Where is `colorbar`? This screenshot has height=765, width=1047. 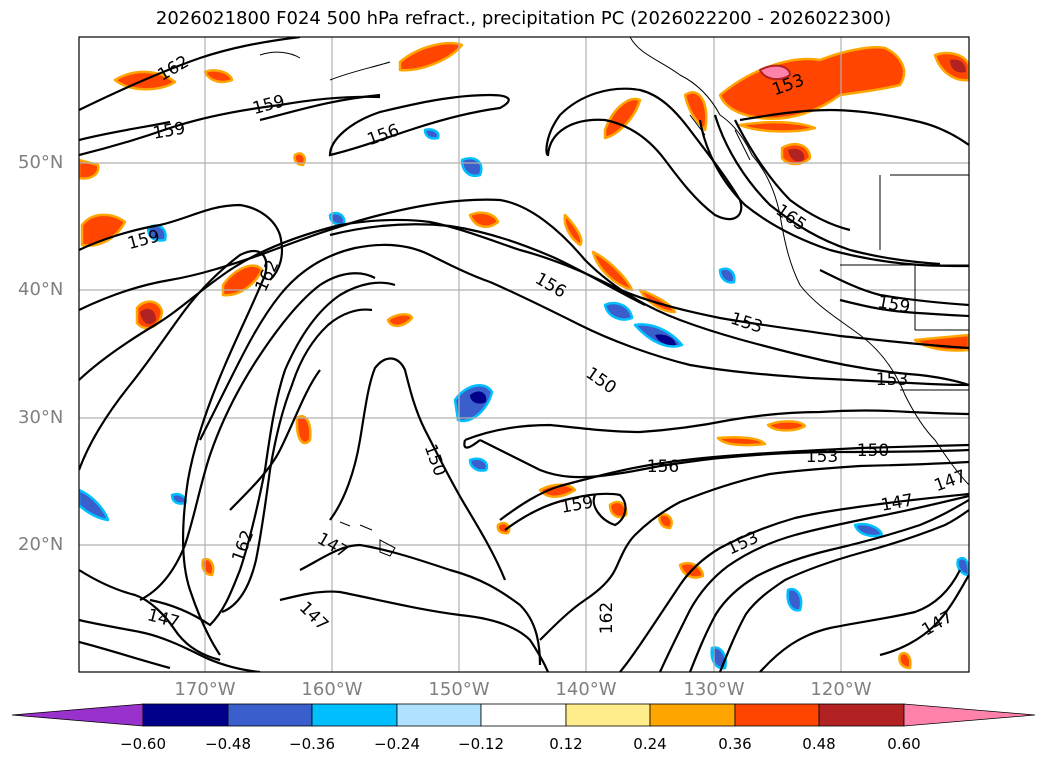
colorbar is located at coordinates (523, 715).